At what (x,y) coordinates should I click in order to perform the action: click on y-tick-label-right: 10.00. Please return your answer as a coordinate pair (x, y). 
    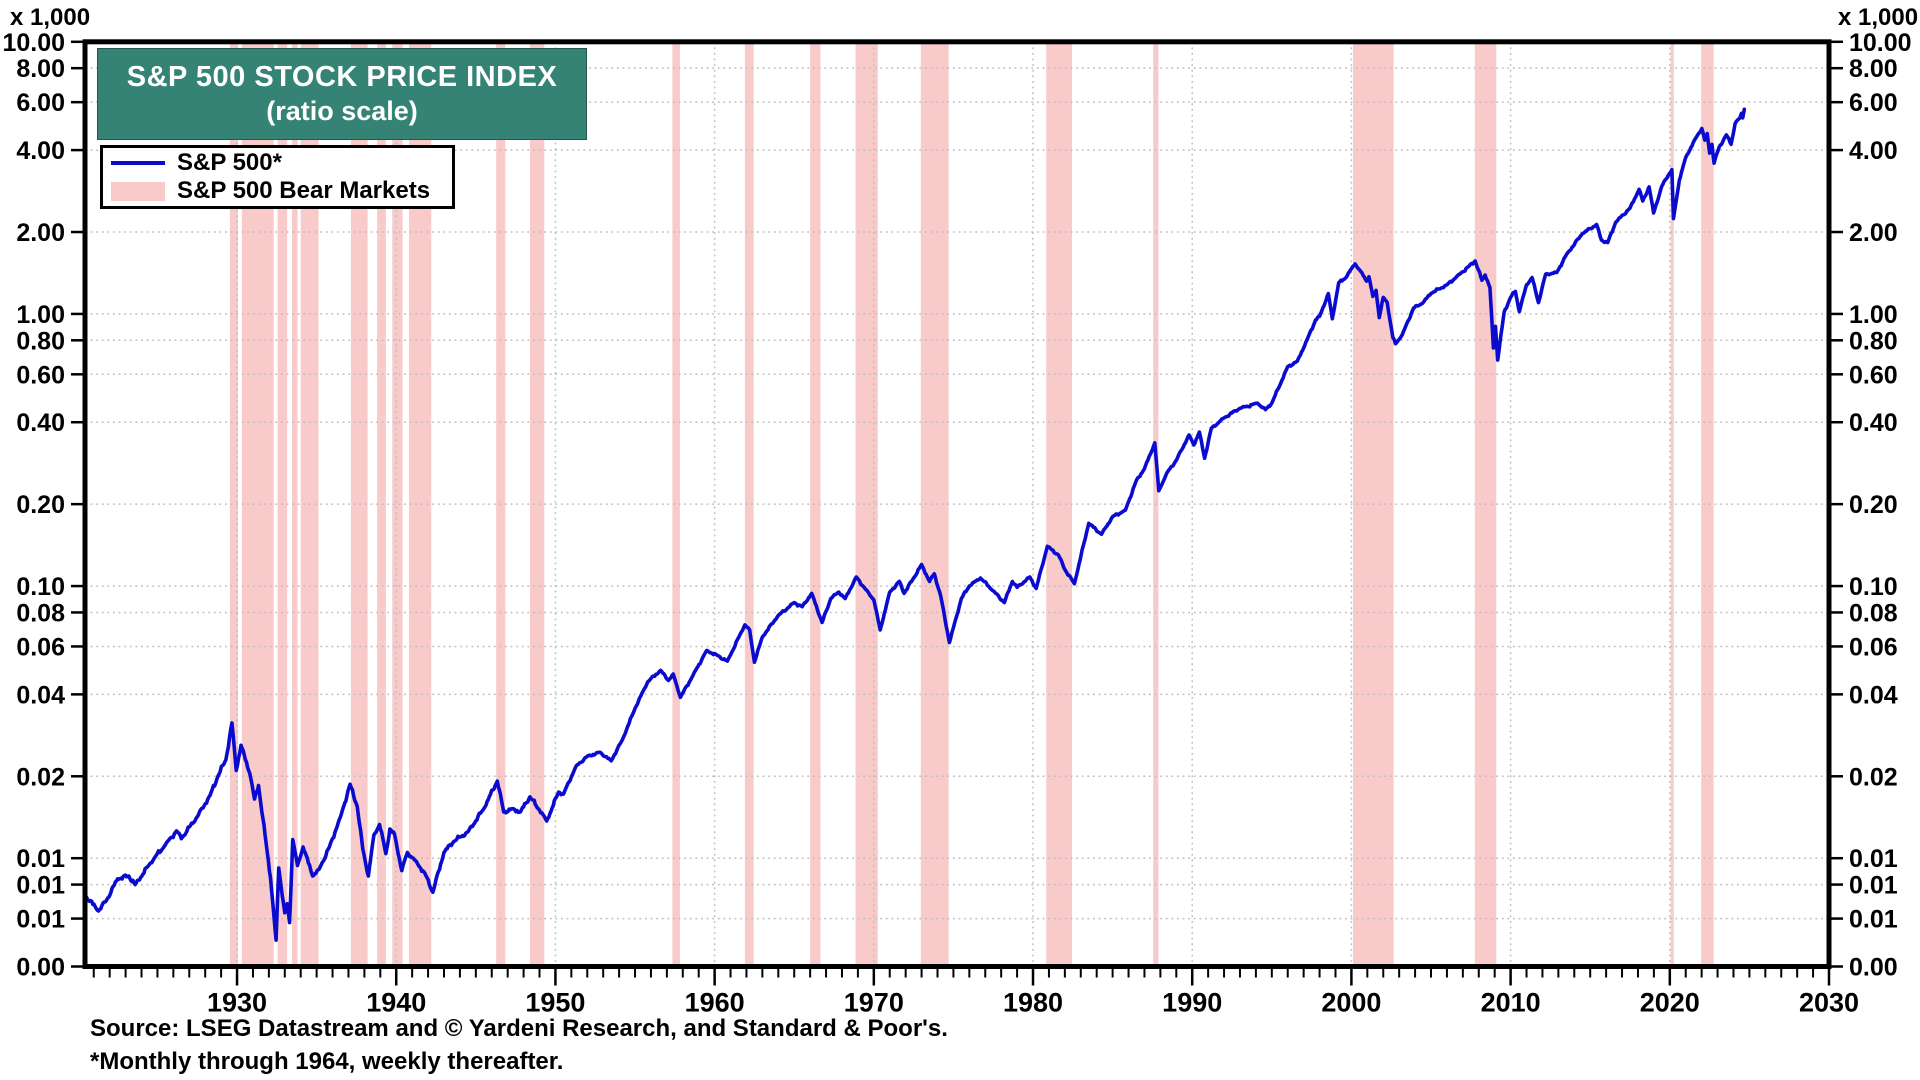
    Looking at the image, I should click on (1880, 43).